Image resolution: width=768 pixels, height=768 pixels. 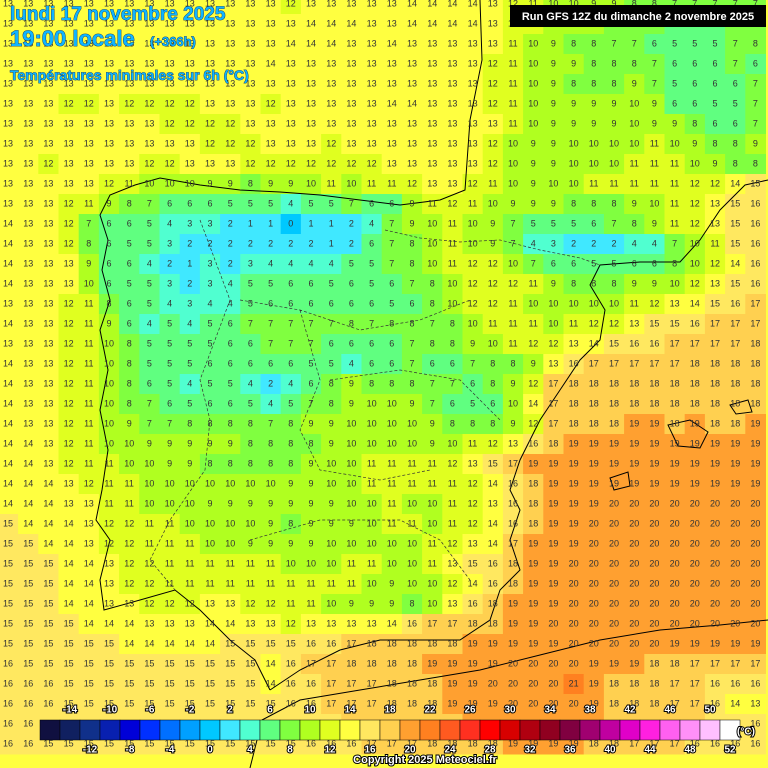 What do you see at coordinates (169, 383) in the screenshot?
I see `temp-value: 5` at bounding box center [169, 383].